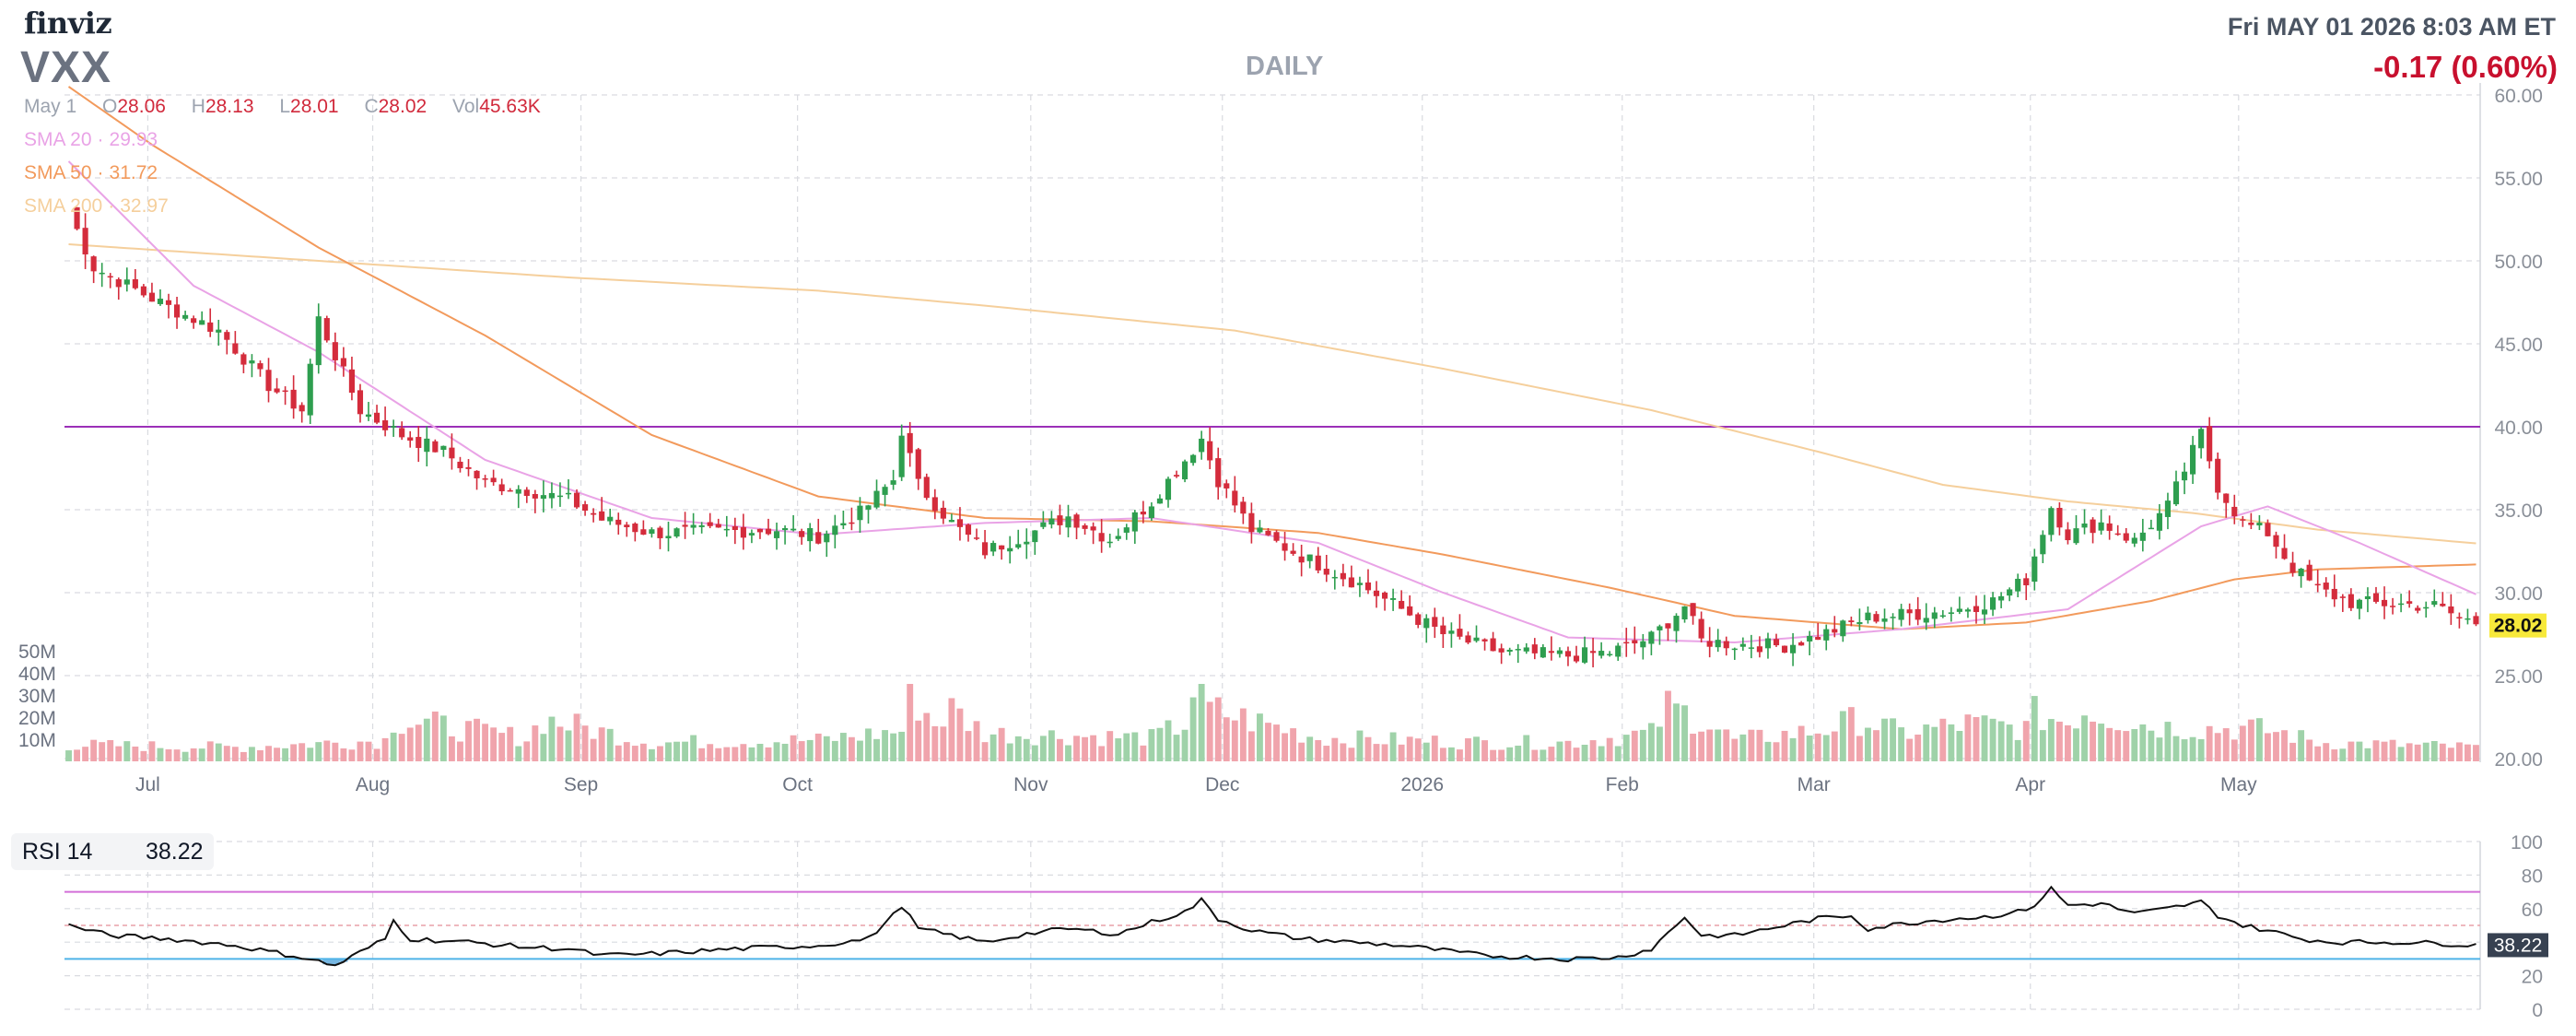 This screenshot has height=1036, width=2576. I want to click on finviz-logo: finviz, so click(68, 24).